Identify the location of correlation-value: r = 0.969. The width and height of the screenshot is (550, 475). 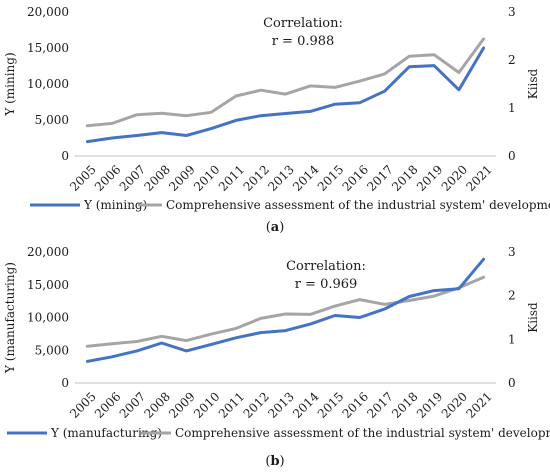
(326, 284).